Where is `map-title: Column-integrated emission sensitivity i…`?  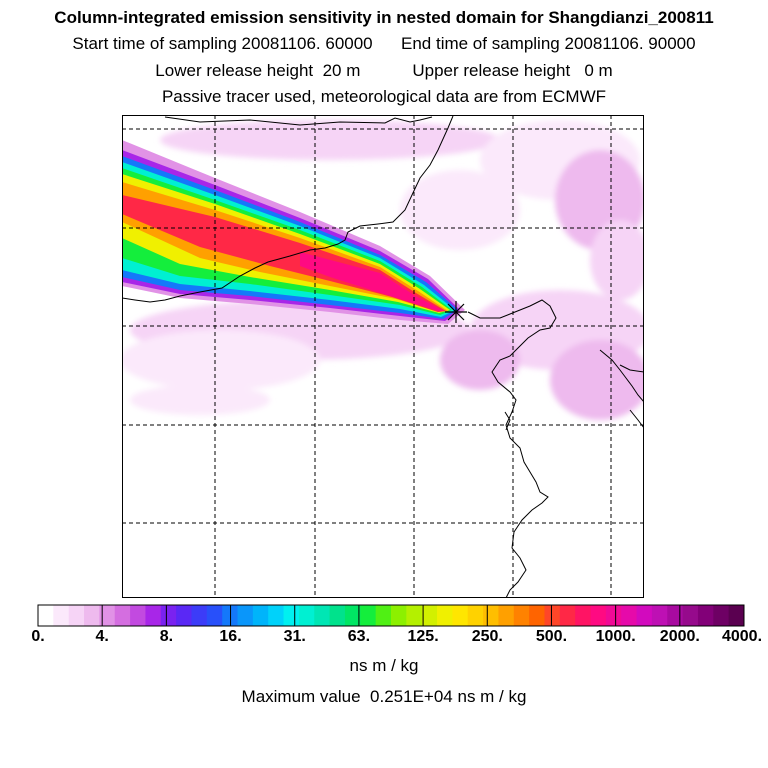 map-title: Column-integrated emission sensitivity i… is located at coordinates (384, 17).